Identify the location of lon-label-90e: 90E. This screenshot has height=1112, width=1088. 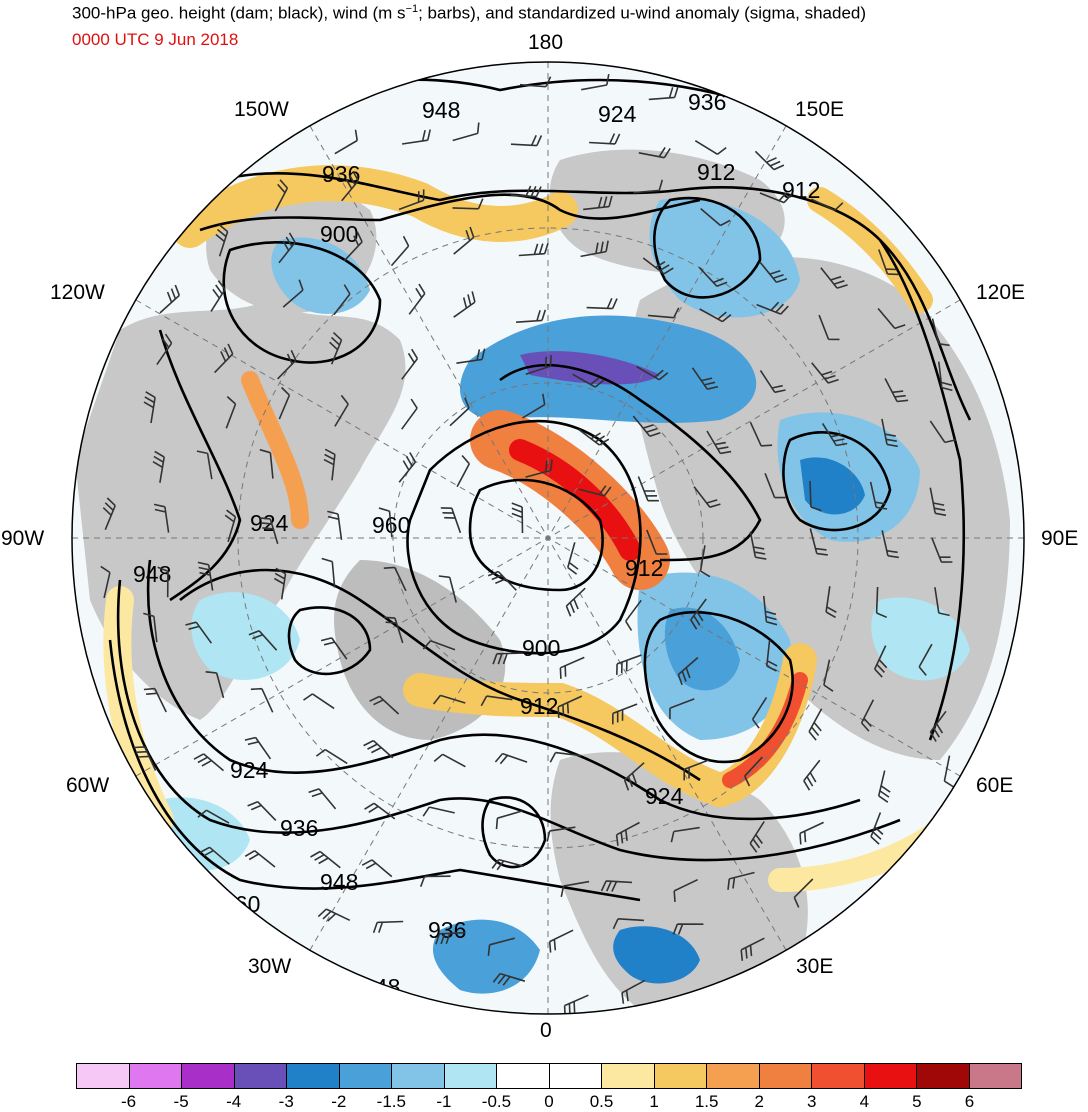
(1060, 538).